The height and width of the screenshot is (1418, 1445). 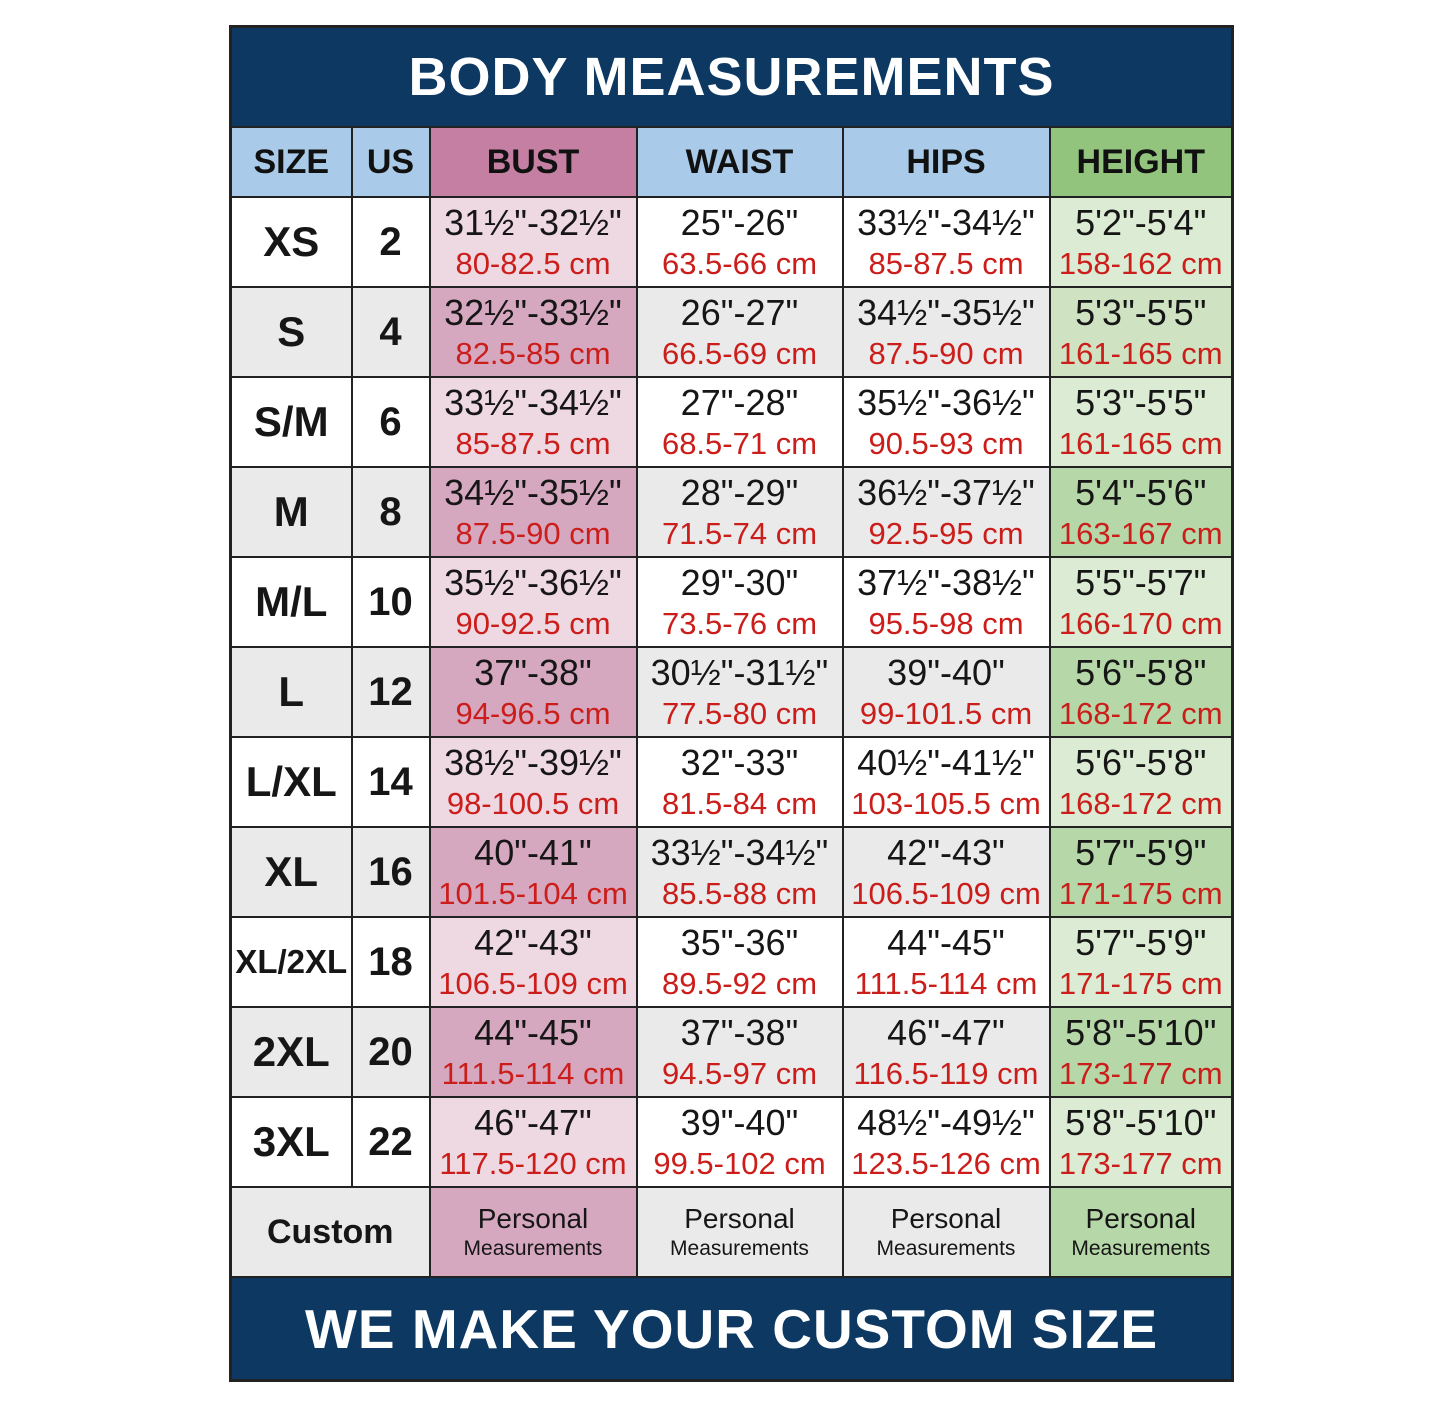 I want to click on column-header-waist: WAIST, so click(x=739, y=162).